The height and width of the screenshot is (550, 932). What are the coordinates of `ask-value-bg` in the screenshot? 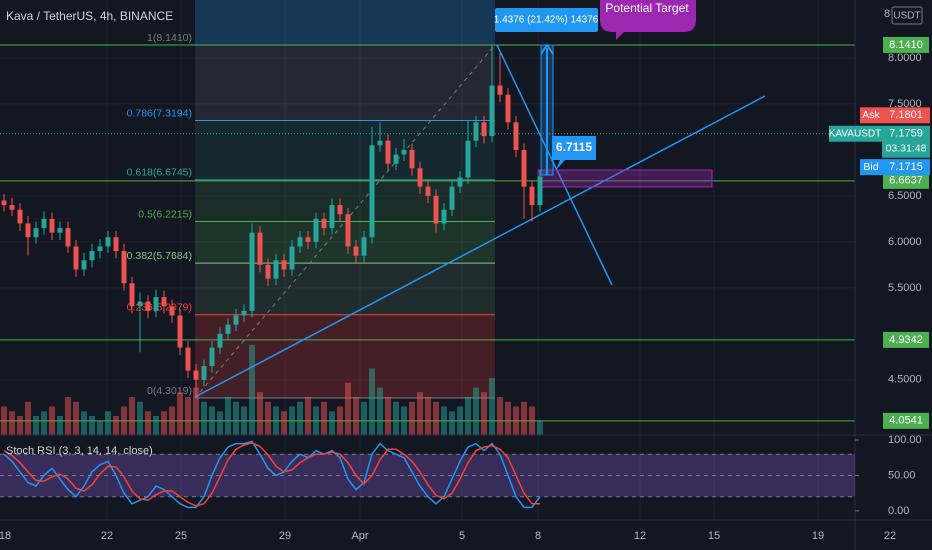 It's located at (906, 115).